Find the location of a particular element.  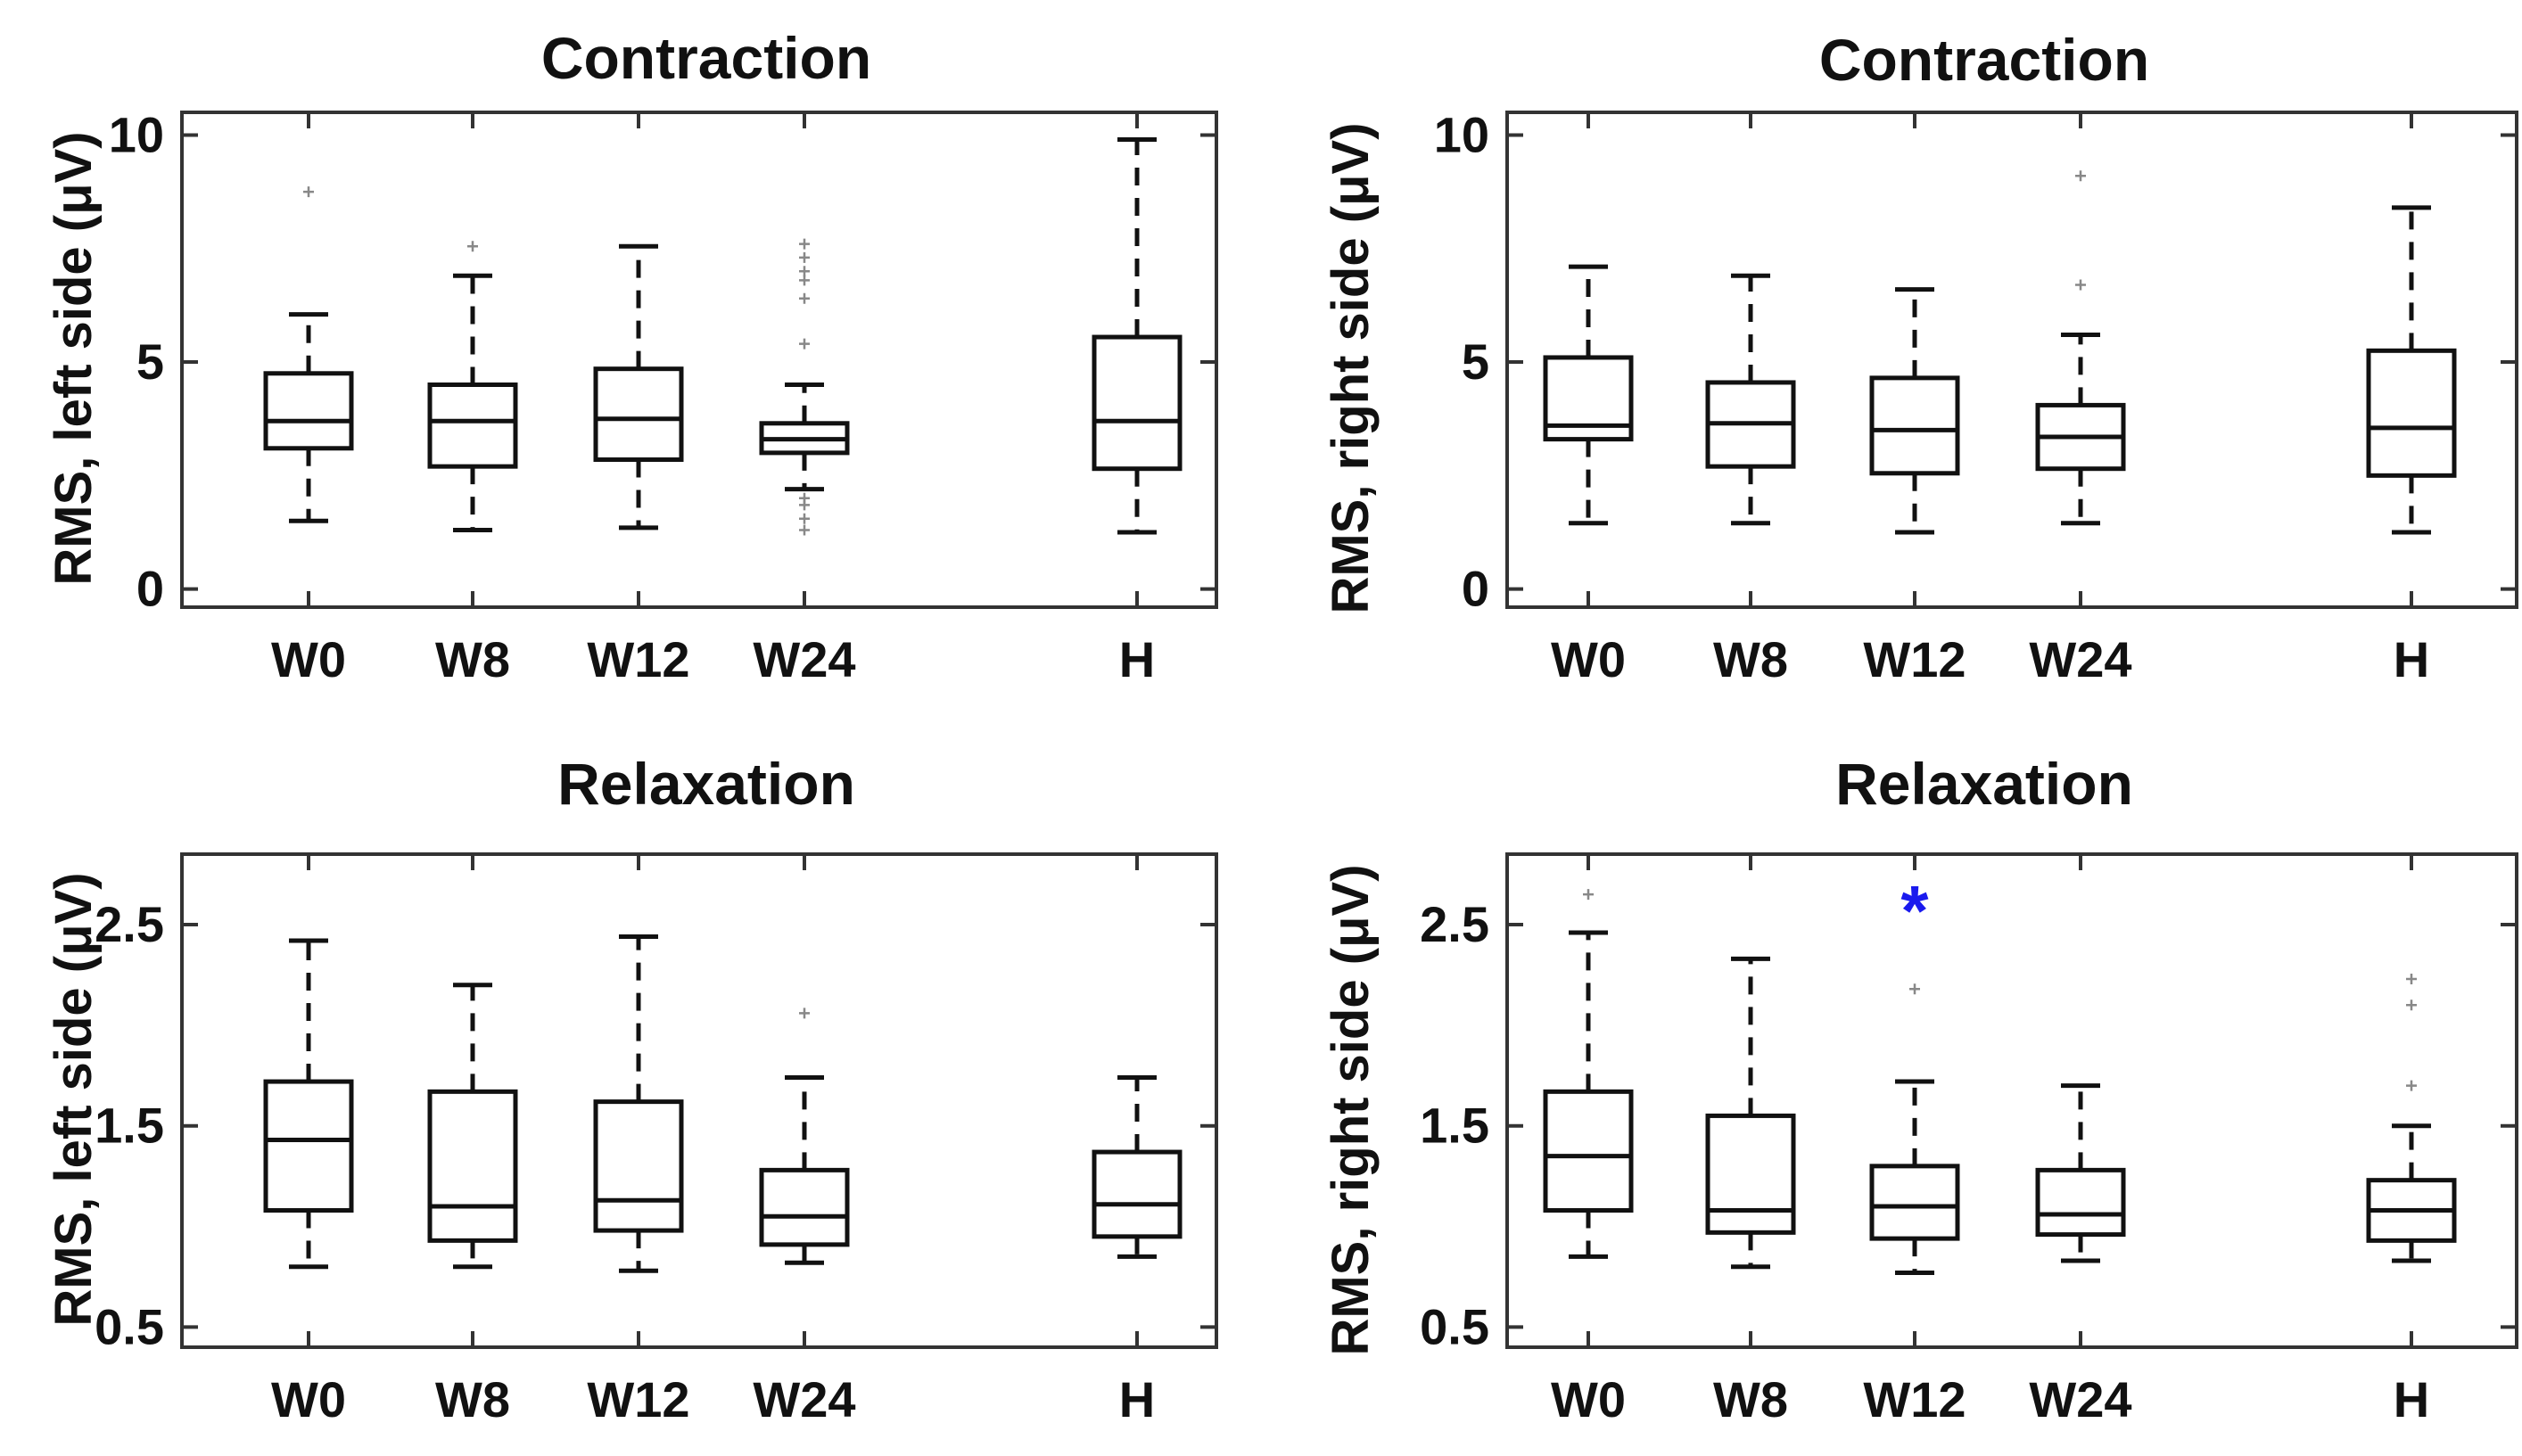

significance-asterisk: * is located at coordinates (1914, 910).